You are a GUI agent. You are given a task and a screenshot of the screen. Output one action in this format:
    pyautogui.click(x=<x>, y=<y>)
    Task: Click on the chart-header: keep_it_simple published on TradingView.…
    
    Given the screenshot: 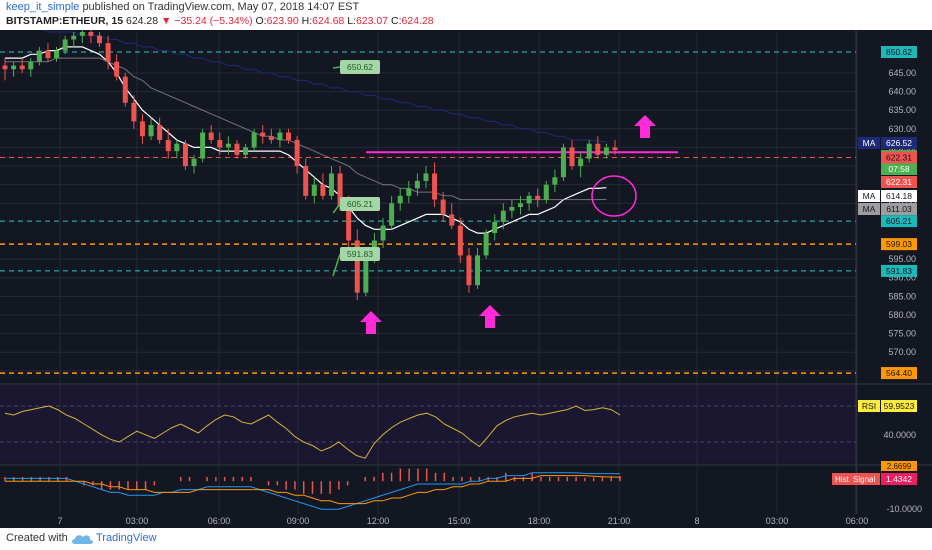 What is the action you would take?
    pyautogui.click(x=466, y=15)
    